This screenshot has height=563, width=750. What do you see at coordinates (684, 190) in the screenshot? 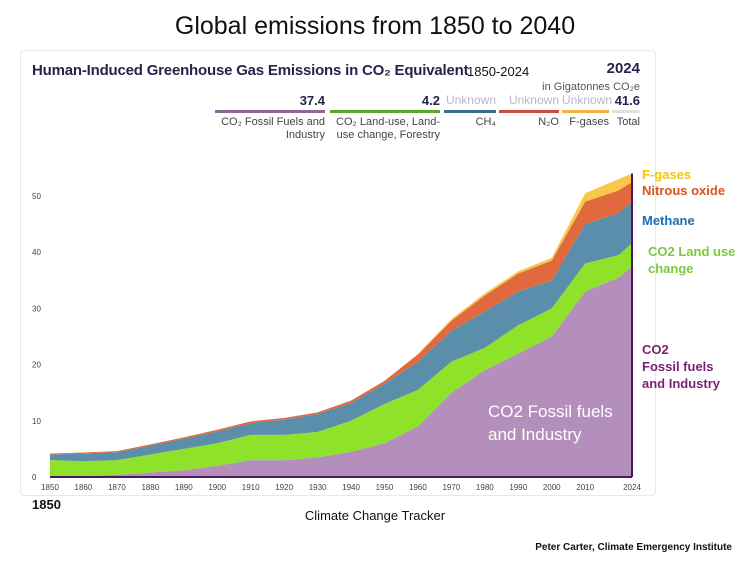
I see `label-n2o: Nitrous oxide` at bounding box center [684, 190].